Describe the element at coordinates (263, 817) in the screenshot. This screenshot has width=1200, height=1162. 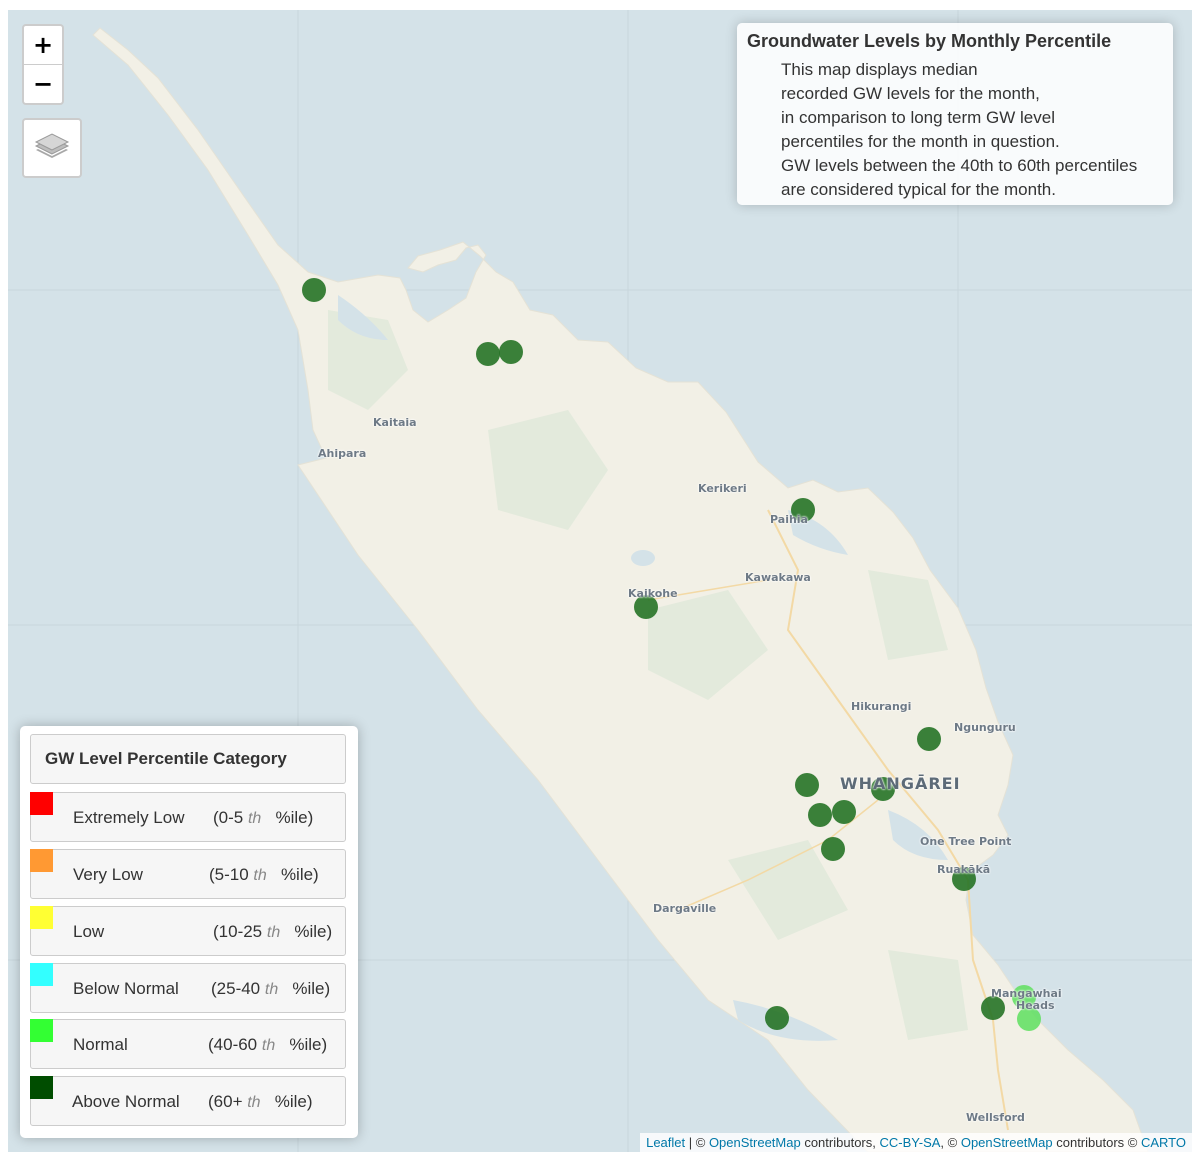
I see `legend-item-range: (0-5 th %ile)` at that location.